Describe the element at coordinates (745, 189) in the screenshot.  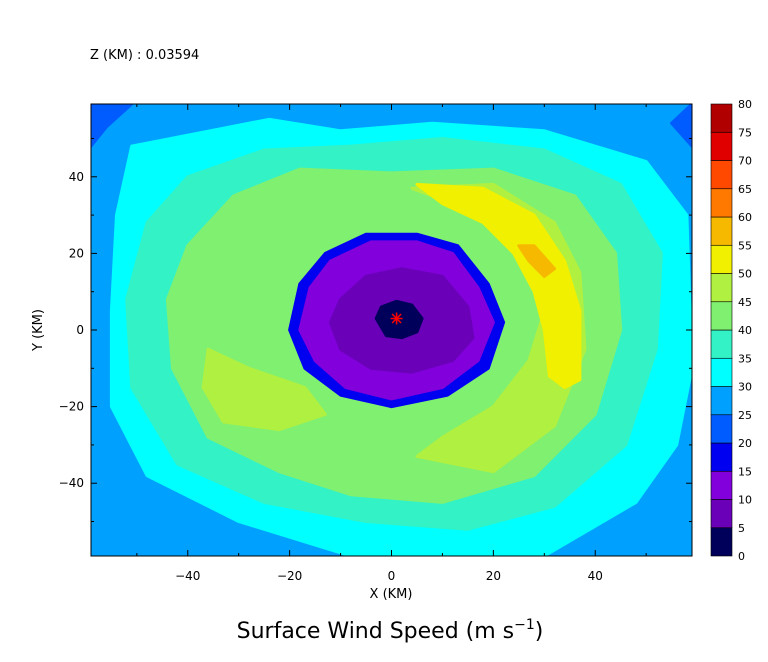
I see `colorbar-label: 65` at that location.